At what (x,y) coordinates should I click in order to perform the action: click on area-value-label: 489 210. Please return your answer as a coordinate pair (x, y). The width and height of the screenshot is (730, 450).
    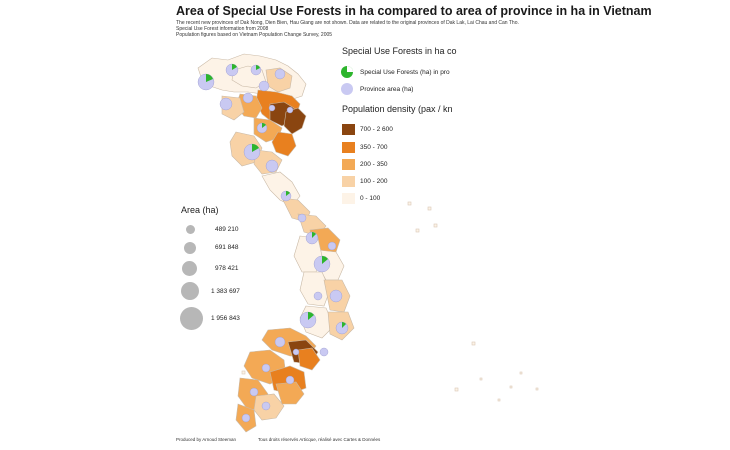
    Looking at the image, I should click on (227, 229).